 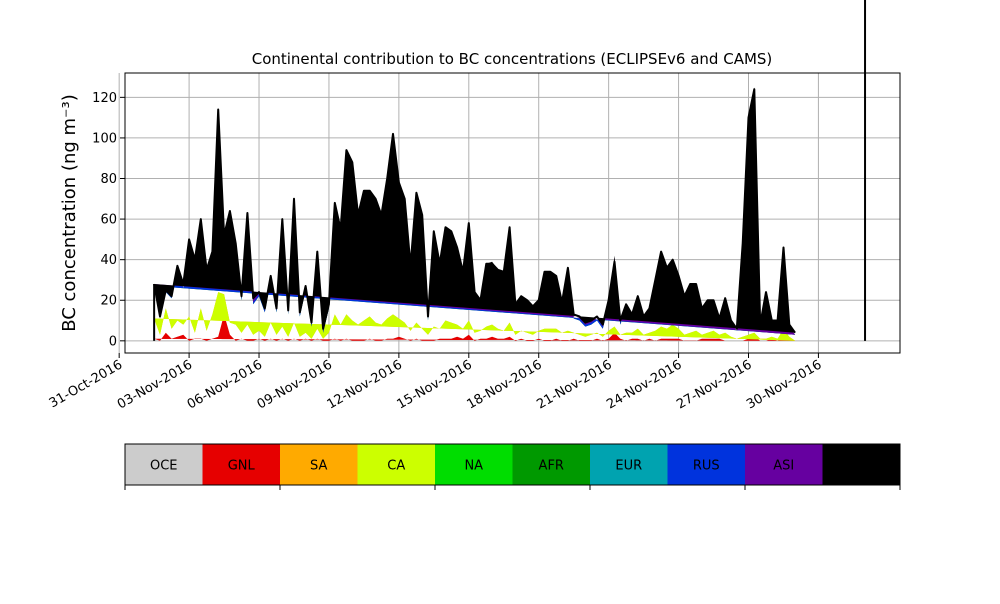 I want to click on legend-colorbar: OCE GNL SA CA NA AFR EUR RUS ASI AUS, so click(x=512, y=466).